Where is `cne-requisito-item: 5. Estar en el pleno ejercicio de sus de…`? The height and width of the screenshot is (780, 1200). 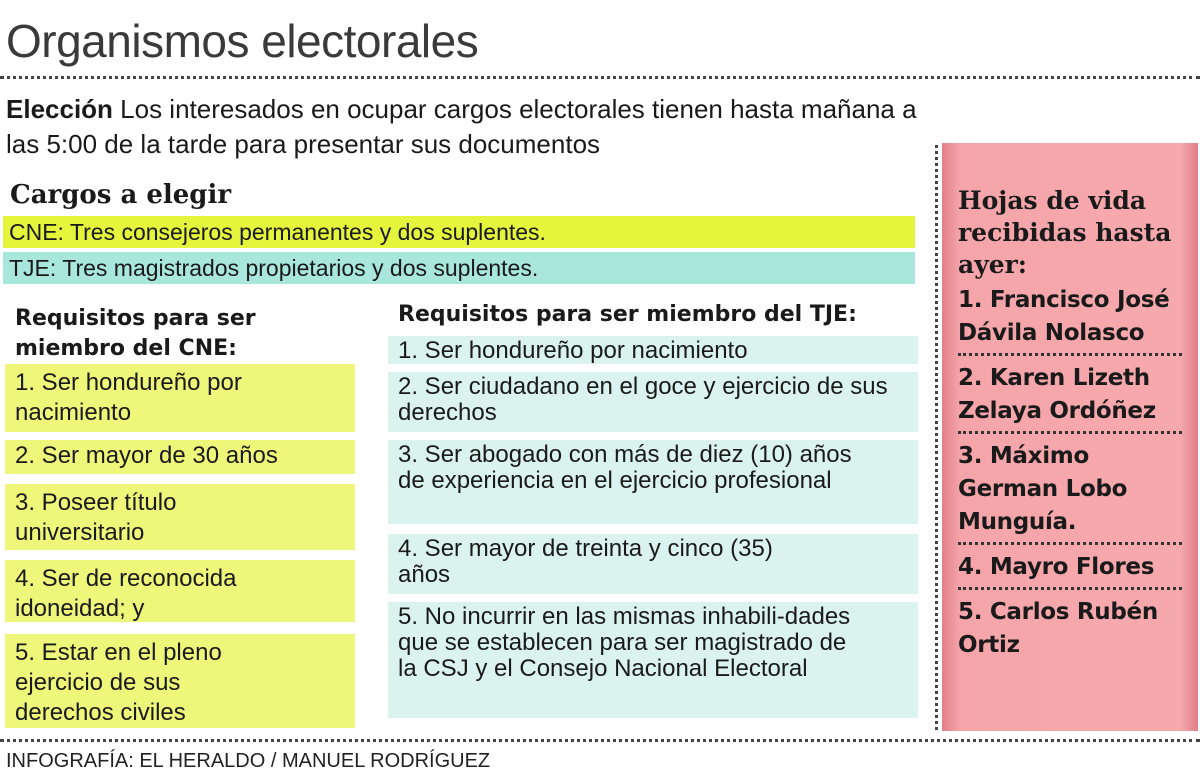
cne-requisito-item: 5. Estar en el pleno ejercicio de sus de… is located at coordinates (130, 681).